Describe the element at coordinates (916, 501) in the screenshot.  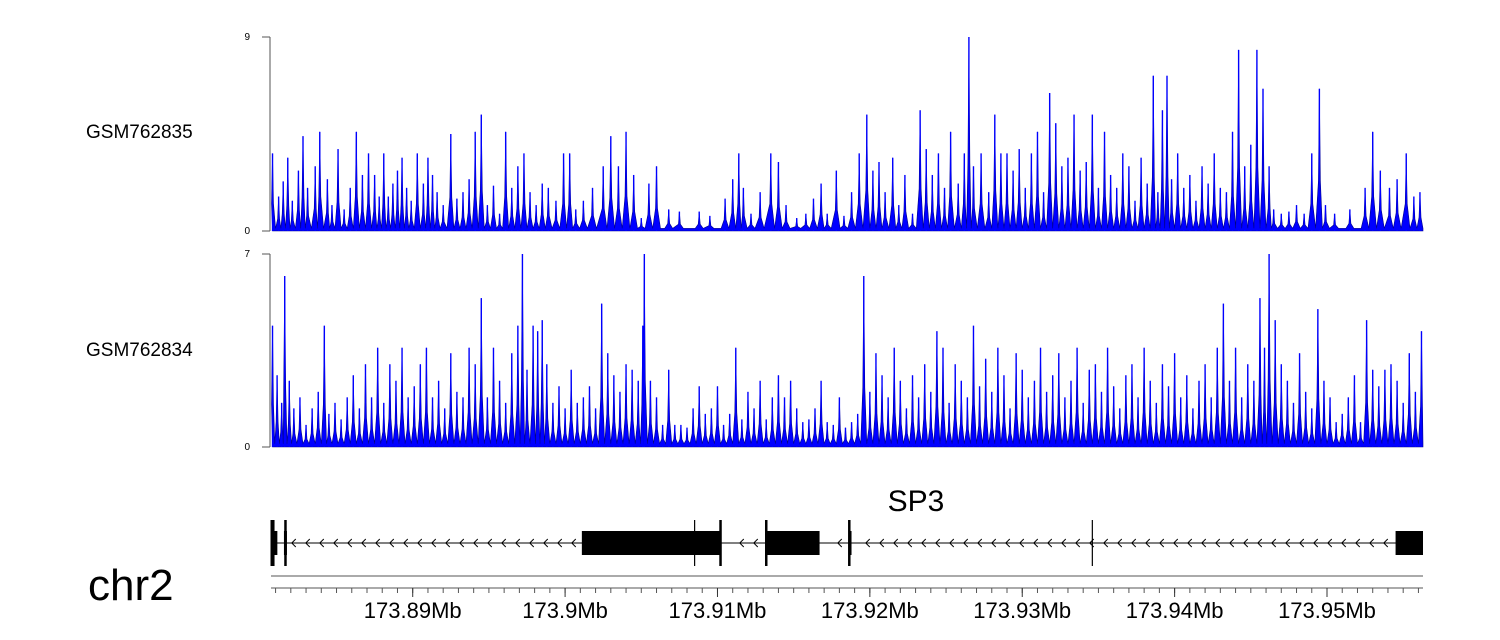
I see `gene-name-label: SP3` at that location.